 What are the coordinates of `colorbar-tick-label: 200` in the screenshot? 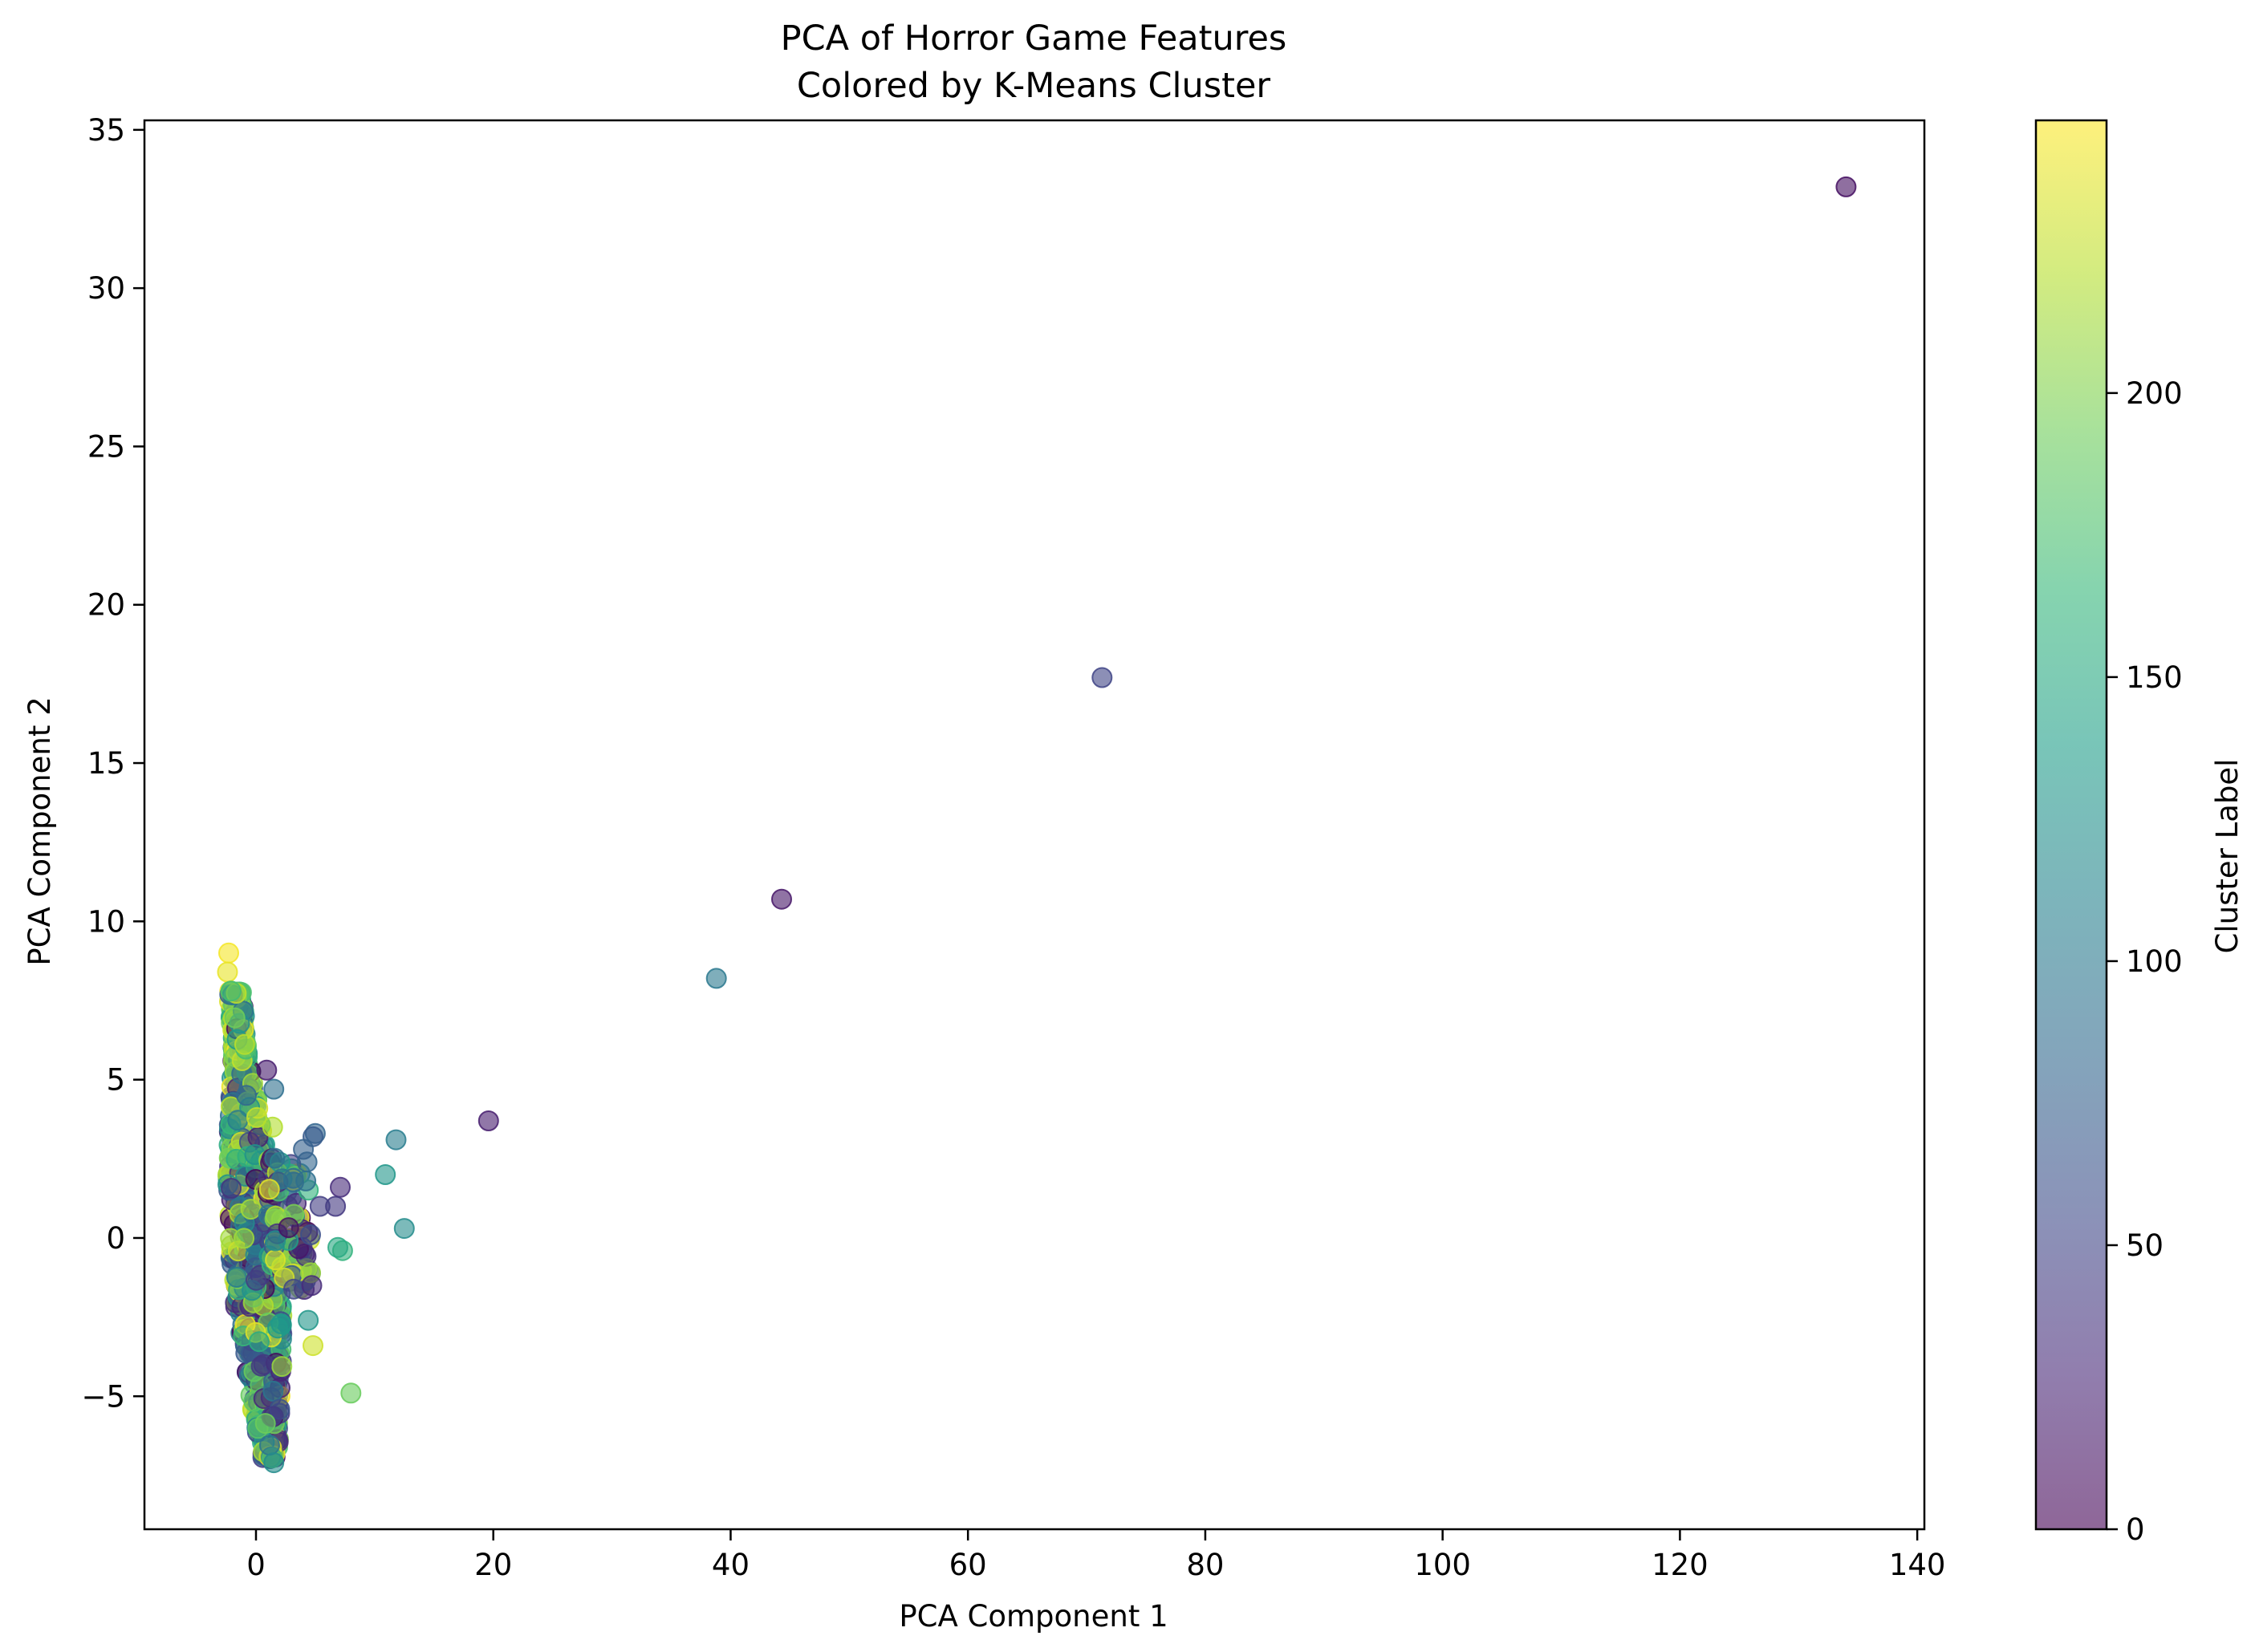 It's located at (2154, 393).